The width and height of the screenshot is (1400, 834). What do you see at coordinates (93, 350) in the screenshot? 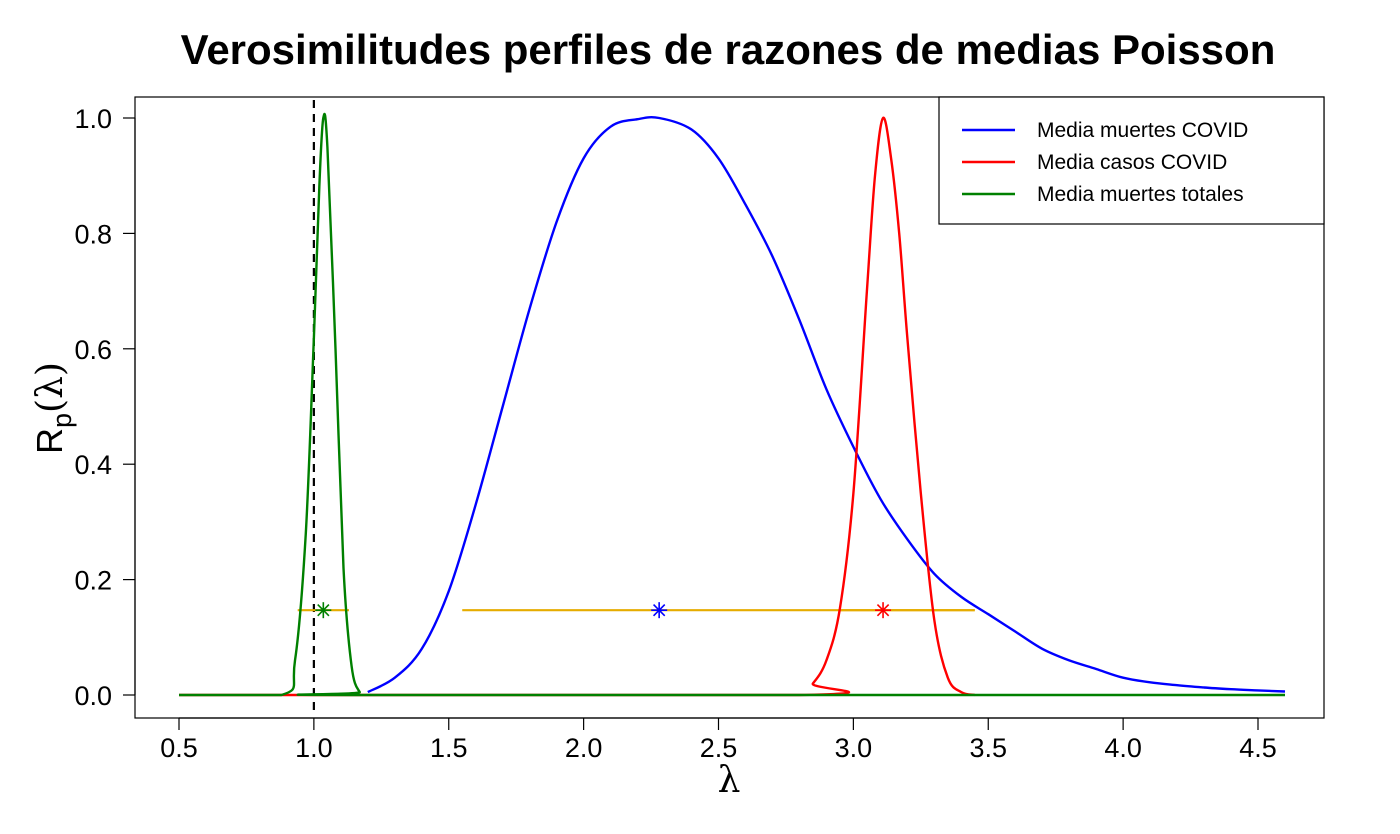
I see `y-tick-label: 0.6` at bounding box center [93, 350].